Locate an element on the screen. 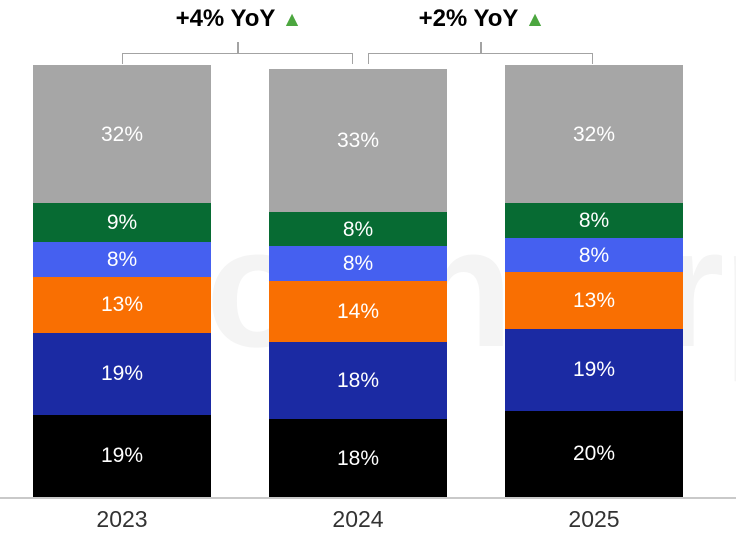 This screenshot has height=552, width=736. bar-segment-black-2023: 19% is located at coordinates (122, 455).